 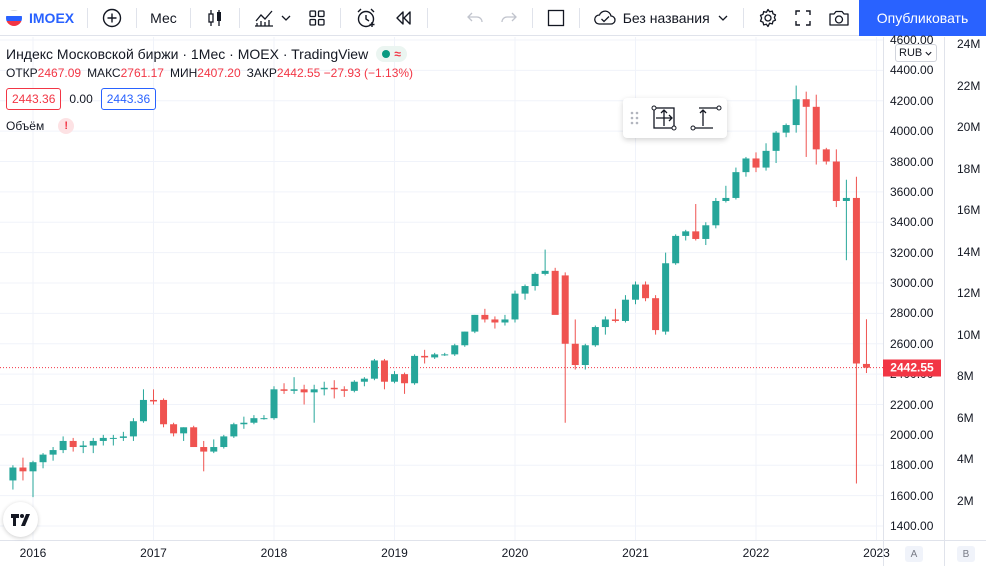 What do you see at coordinates (391, 54) in the screenshot?
I see `market-status-badge: ≈` at bounding box center [391, 54].